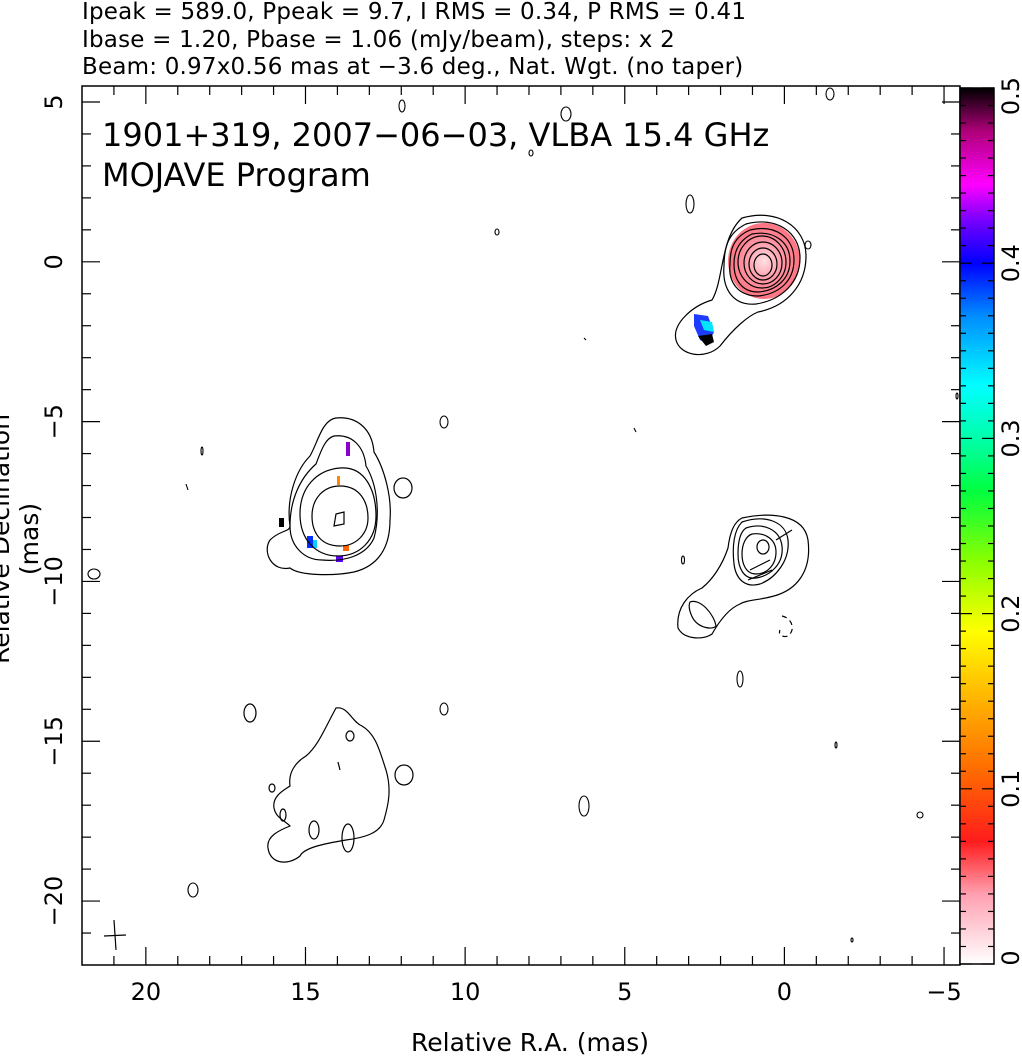 The image size is (1022, 1061). Describe the element at coordinates (1009, 263) in the screenshot. I see `colorbar-tick-label: 0.4` at that location.